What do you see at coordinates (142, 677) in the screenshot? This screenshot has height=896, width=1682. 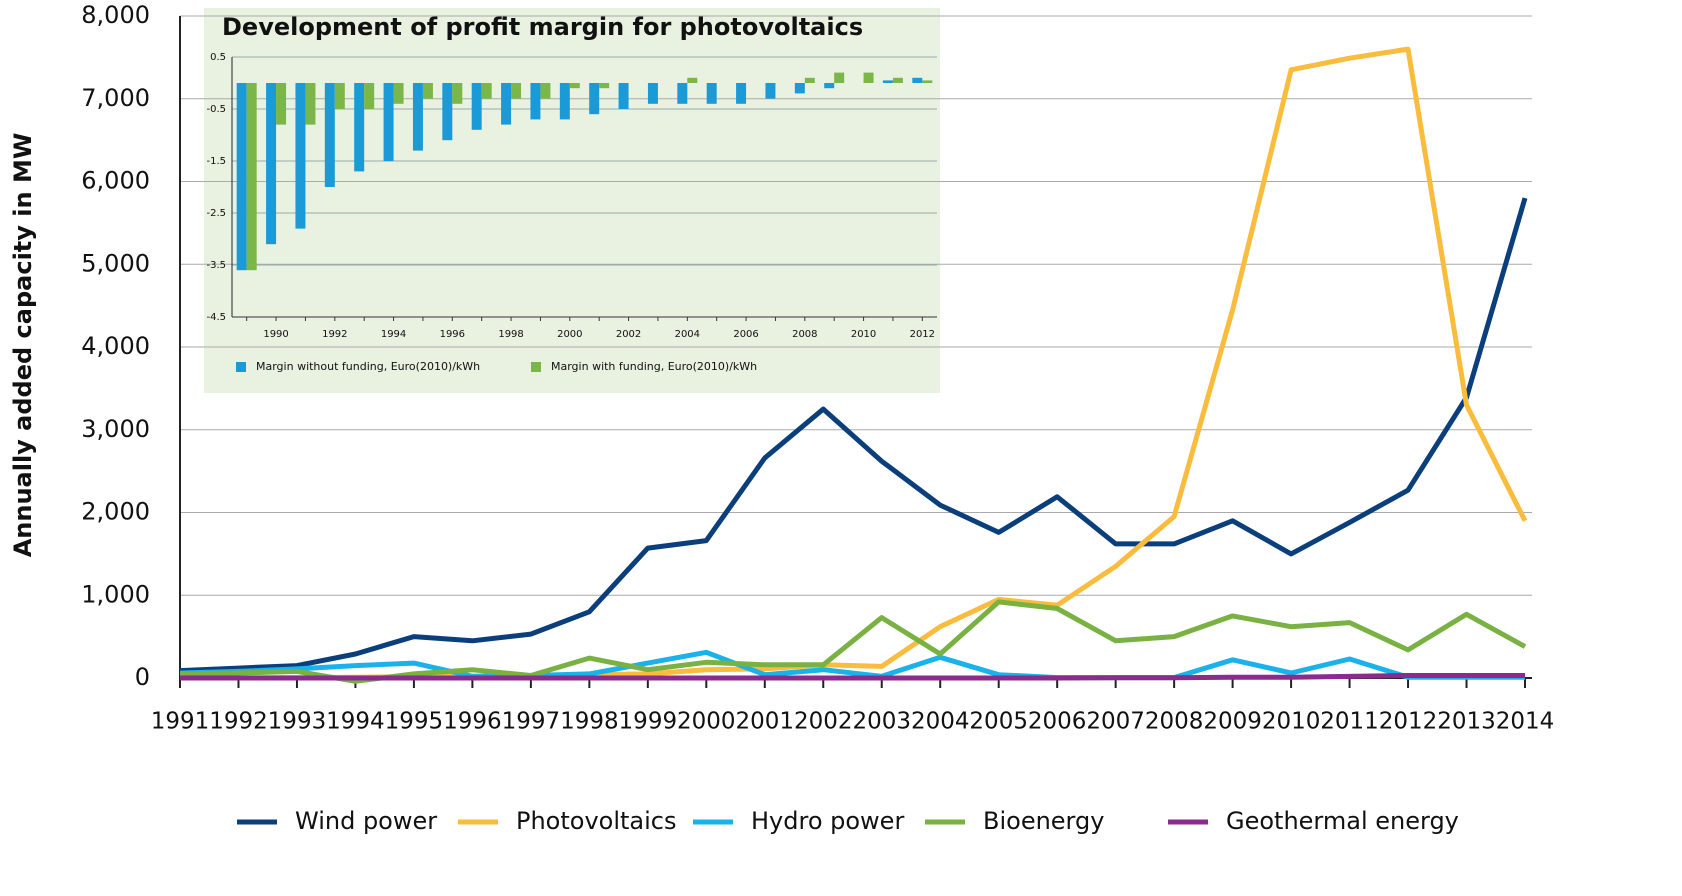 I see `y-tick-label: 0` at bounding box center [142, 677].